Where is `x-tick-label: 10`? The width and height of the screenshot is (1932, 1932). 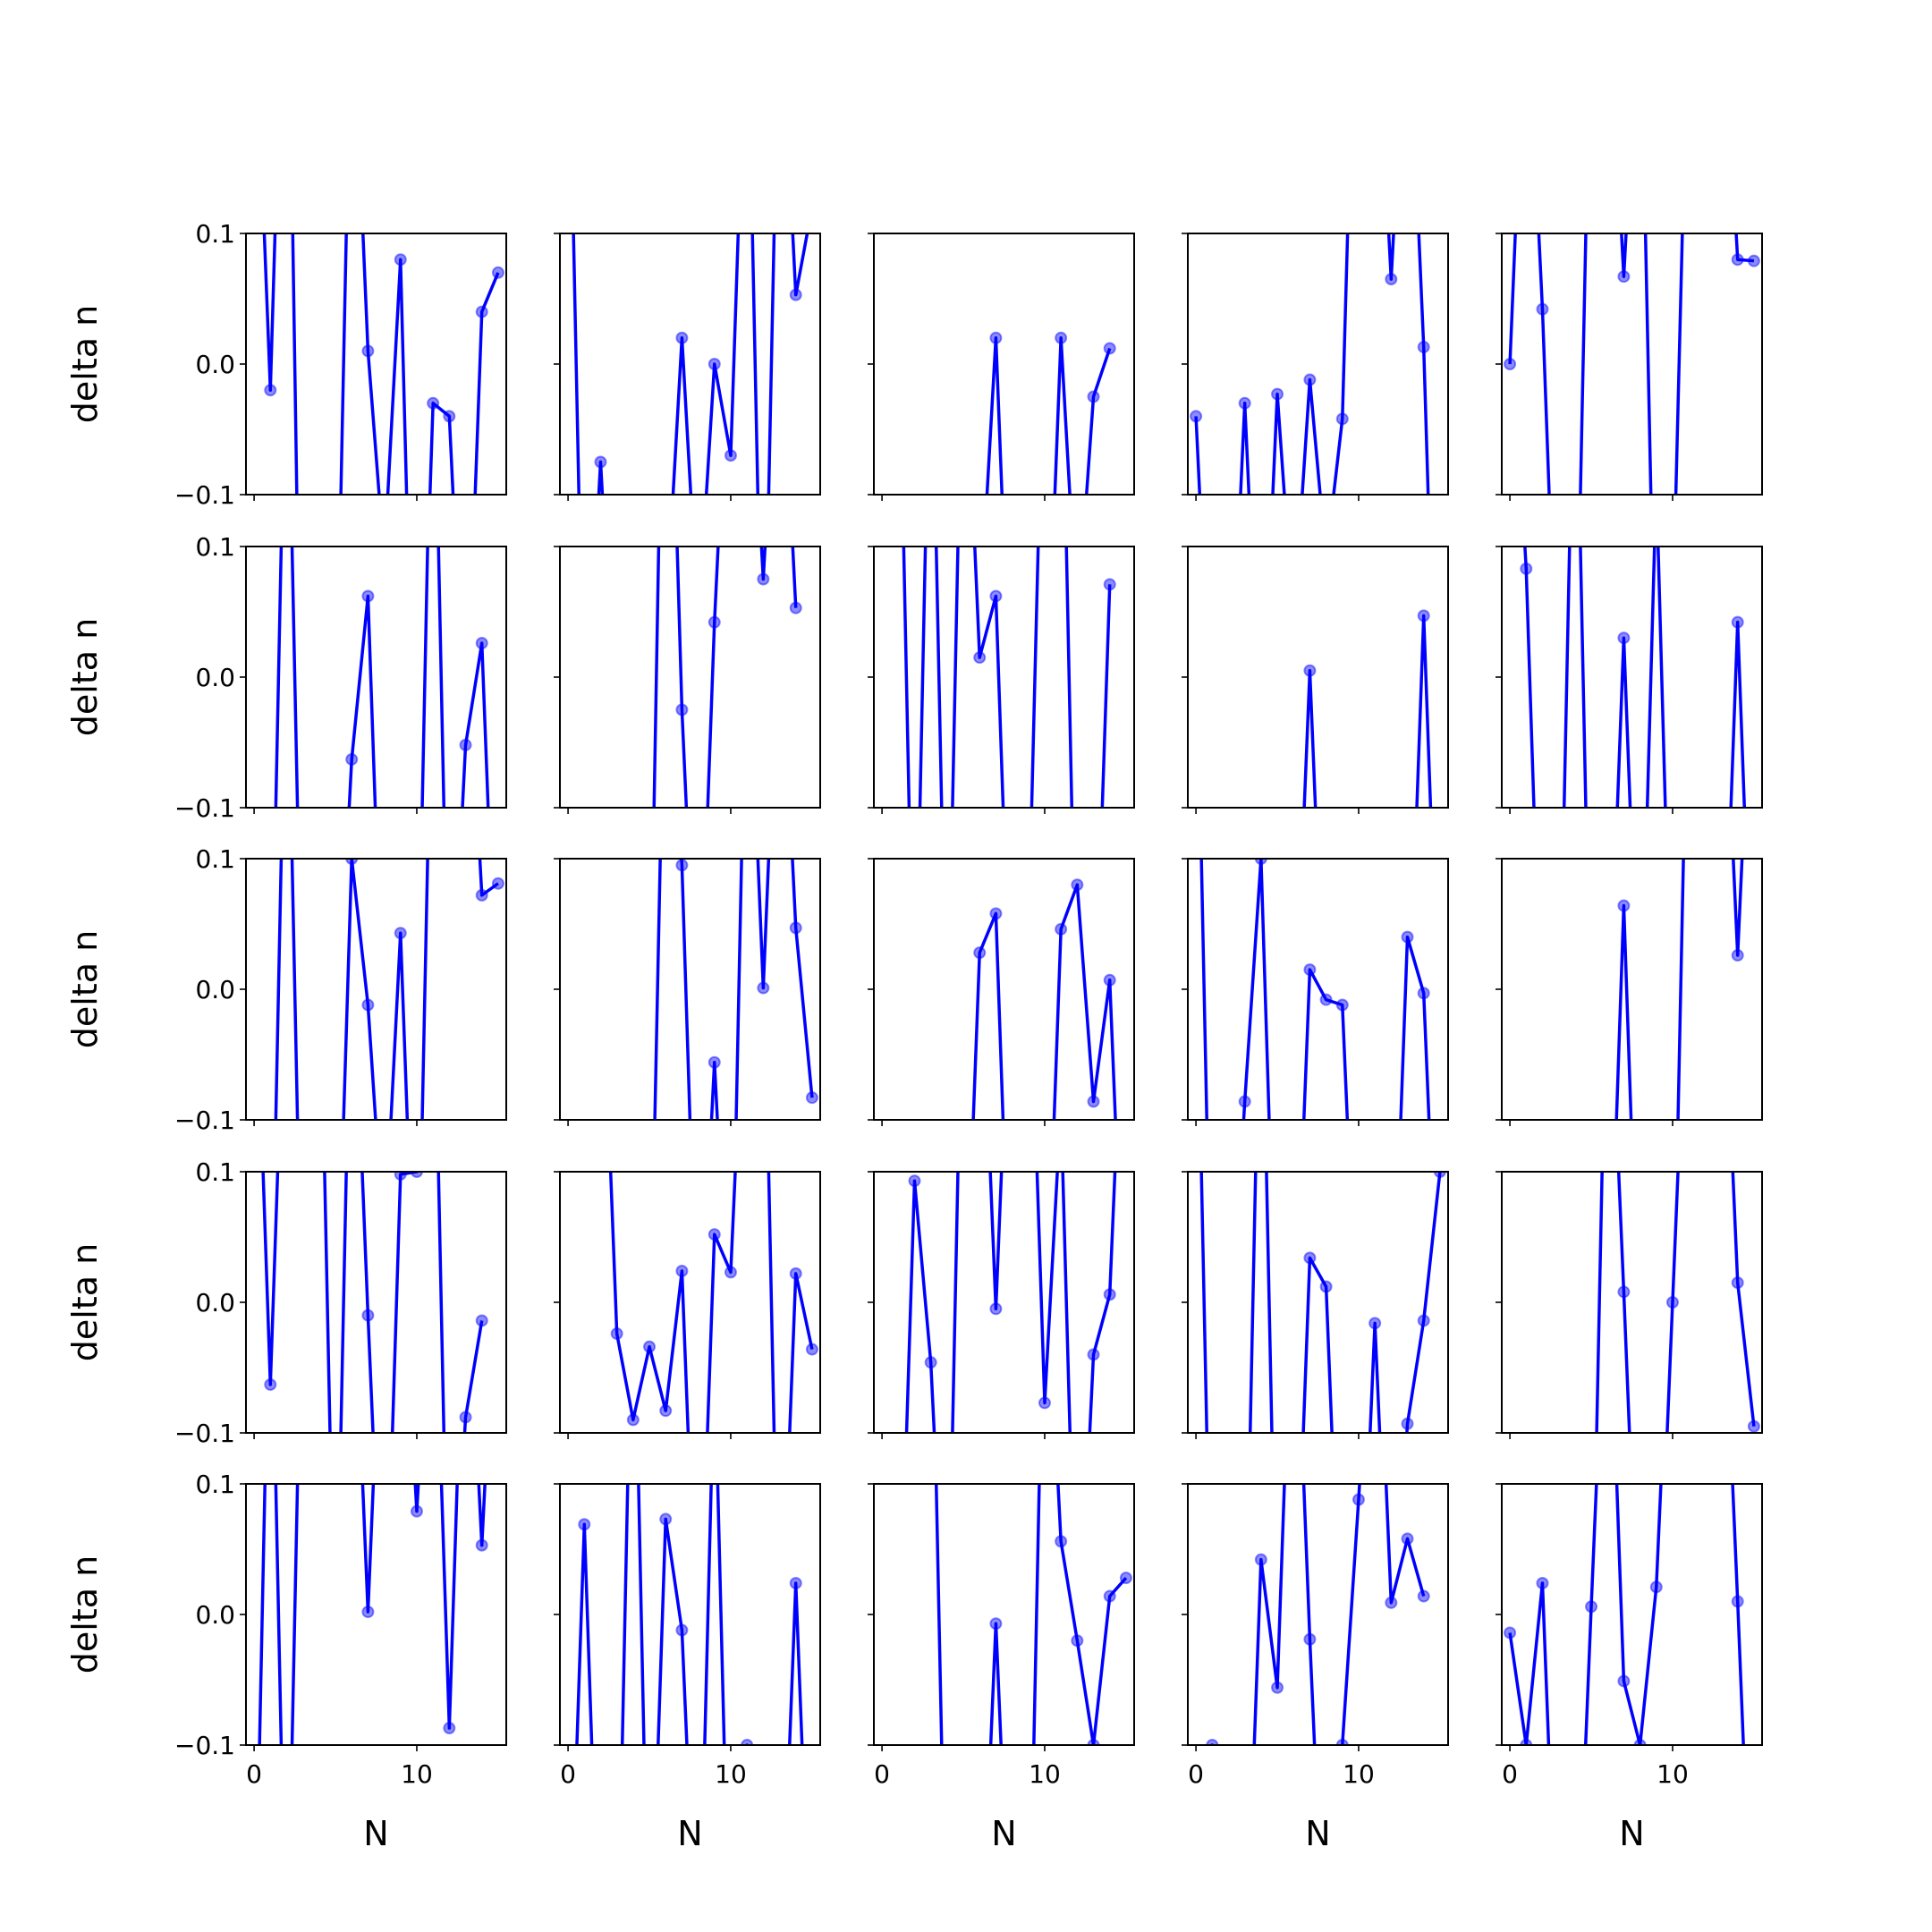 x-tick-label: 10 is located at coordinates (1359, 1774).